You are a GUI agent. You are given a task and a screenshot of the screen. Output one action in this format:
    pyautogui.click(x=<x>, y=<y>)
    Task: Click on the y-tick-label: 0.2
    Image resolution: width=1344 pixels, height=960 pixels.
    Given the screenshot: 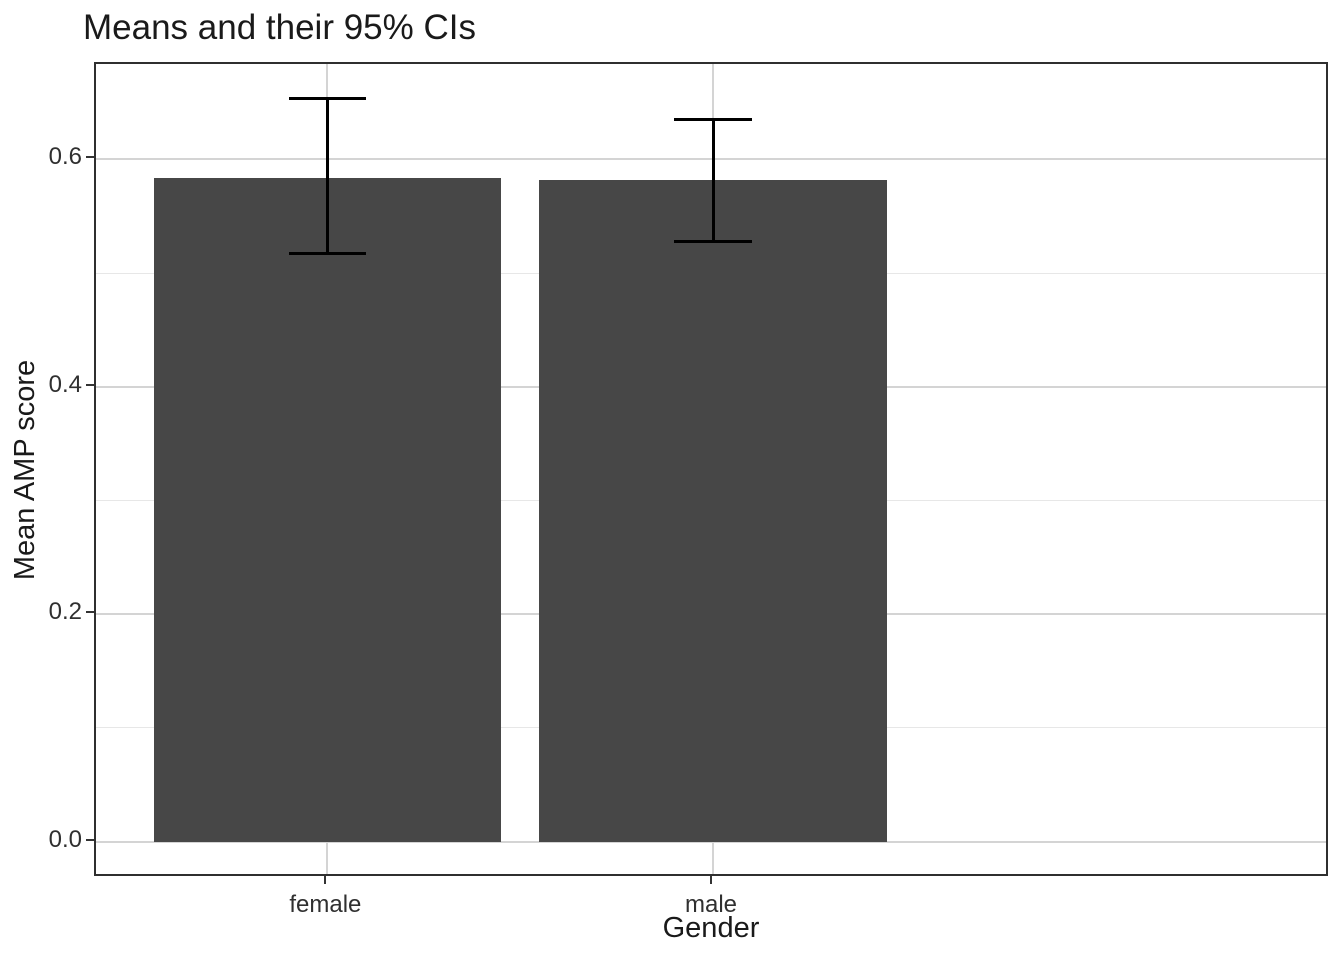 What is the action you would take?
    pyautogui.click(x=65, y=612)
    